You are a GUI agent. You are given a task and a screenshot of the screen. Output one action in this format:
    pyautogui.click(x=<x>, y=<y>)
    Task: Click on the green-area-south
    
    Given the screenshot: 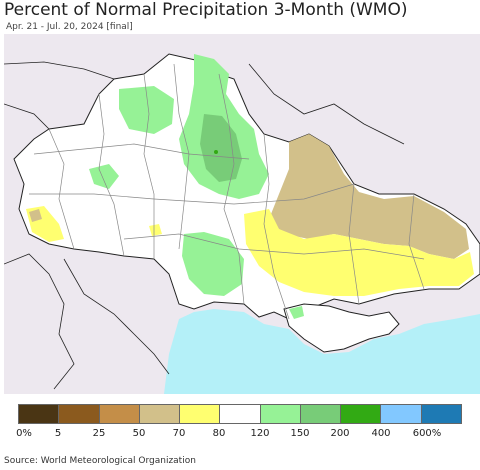 What is the action you would take?
    pyautogui.click(x=213, y=264)
    